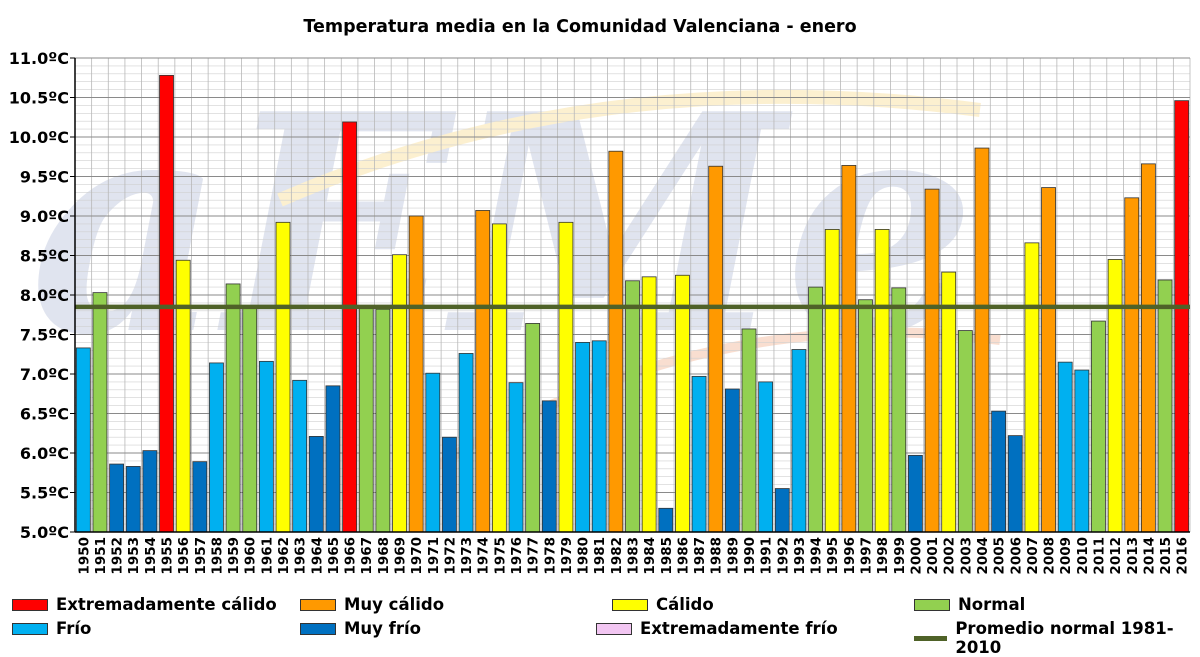 The image size is (1200, 657). I want to click on bar-2009, so click(1065, 447).